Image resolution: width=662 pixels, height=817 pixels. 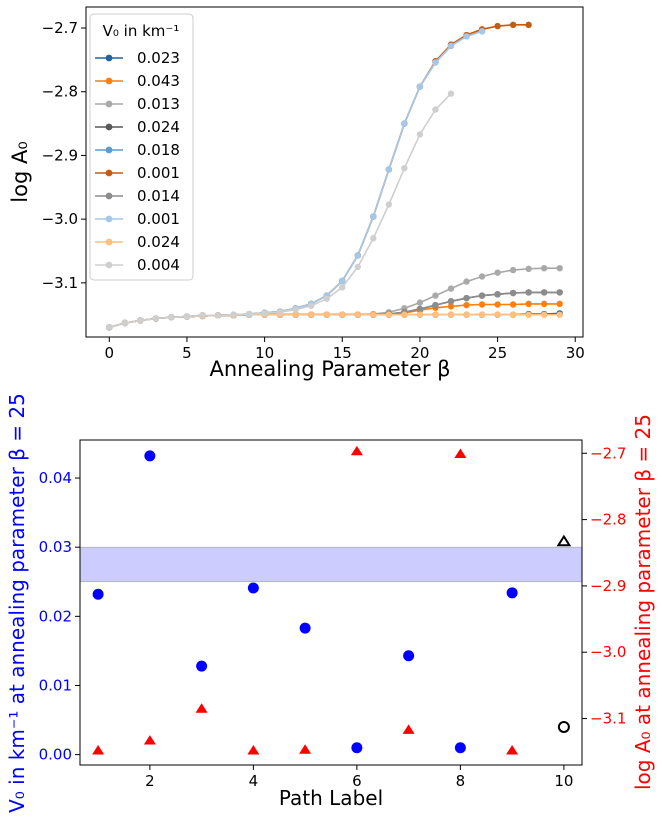 I want to click on legend-label: 0.043, so click(x=158, y=81).